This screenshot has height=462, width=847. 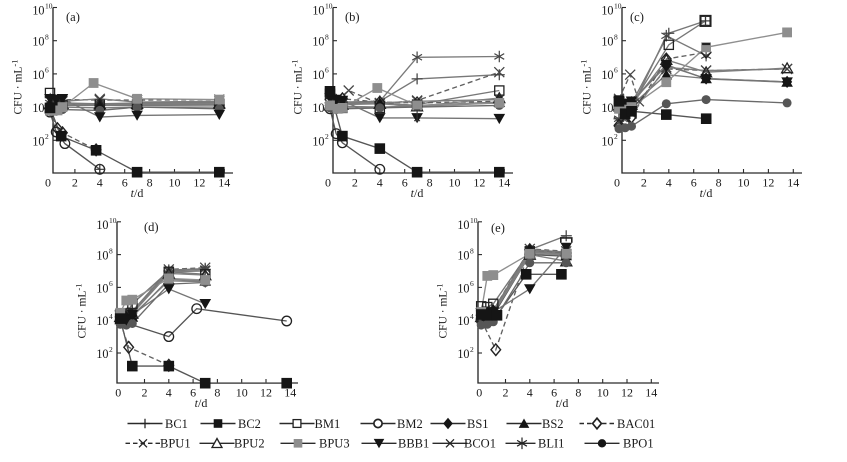 What do you see at coordinates (498, 228) in the screenshot?
I see `svg-text: (e)` at bounding box center [498, 228].